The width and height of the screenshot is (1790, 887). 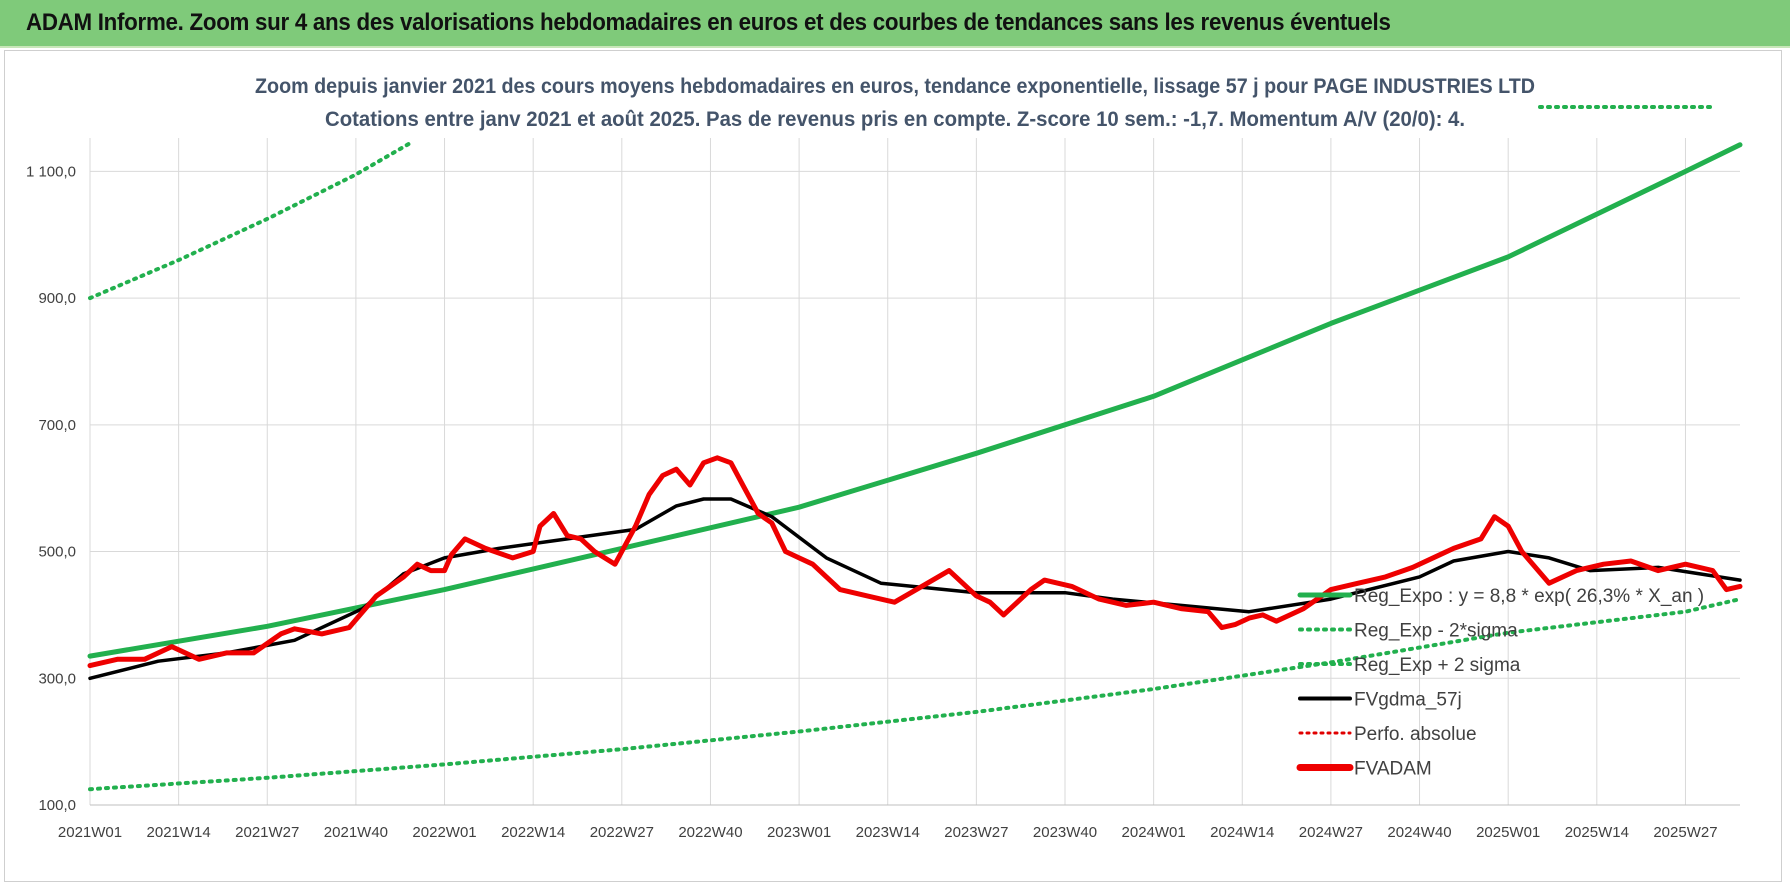 What do you see at coordinates (57, 552) in the screenshot?
I see `y-tick-label: 500,0` at bounding box center [57, 552].